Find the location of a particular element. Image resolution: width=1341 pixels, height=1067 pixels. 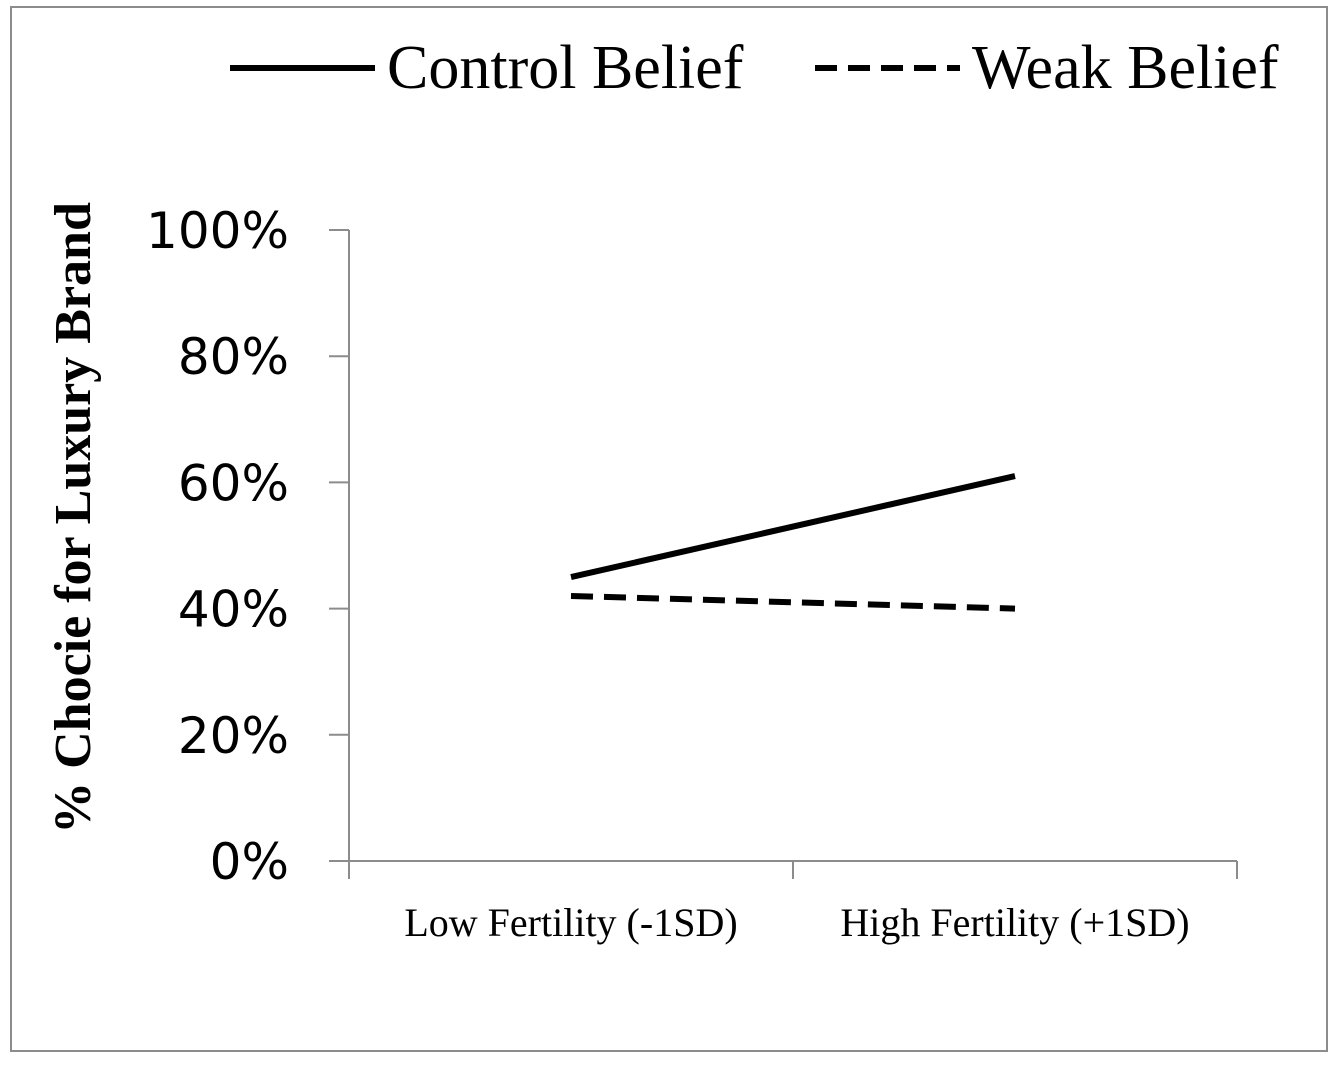

y-tick-label: 0% is located at coordinates (249, 862).